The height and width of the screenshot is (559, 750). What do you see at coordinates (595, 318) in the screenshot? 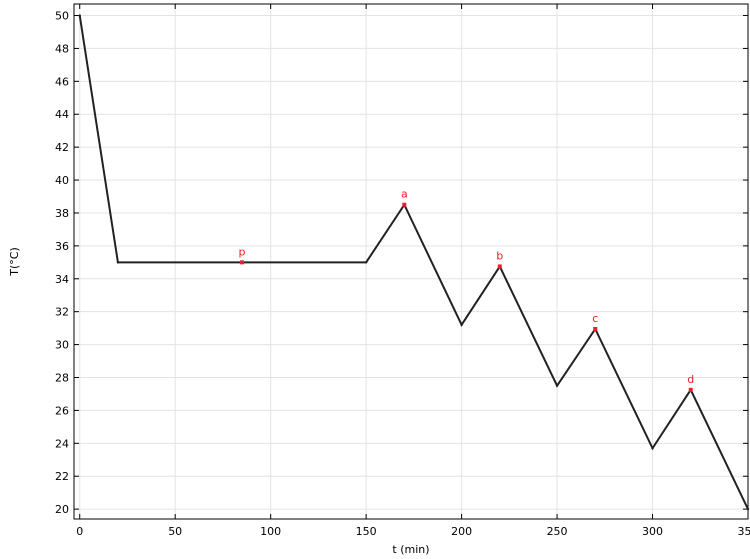
I see `annotation-label: c` at bounding box center [595, 318].